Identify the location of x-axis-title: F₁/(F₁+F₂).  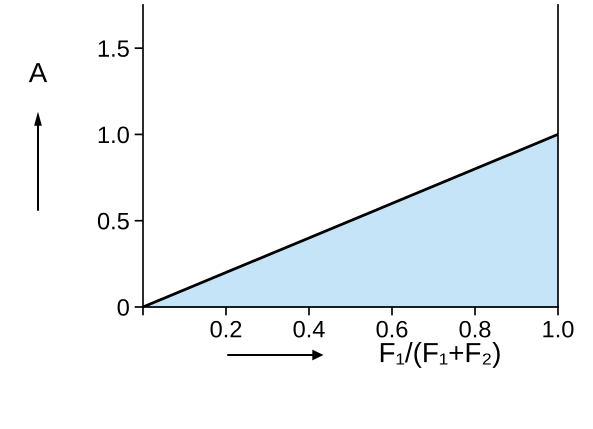
(440, 355).